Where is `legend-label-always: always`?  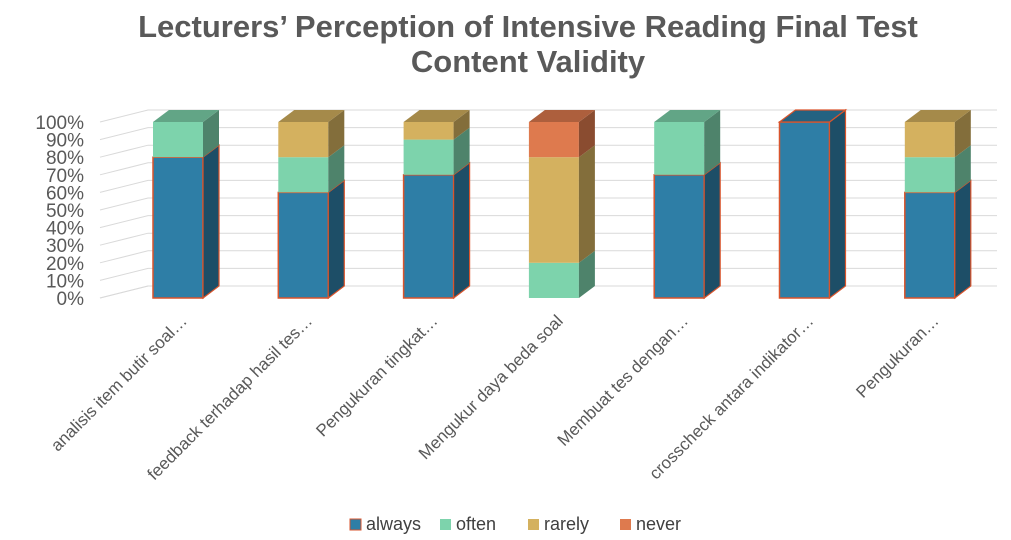
legend-label-always: always is located at coordinates (393, 524).